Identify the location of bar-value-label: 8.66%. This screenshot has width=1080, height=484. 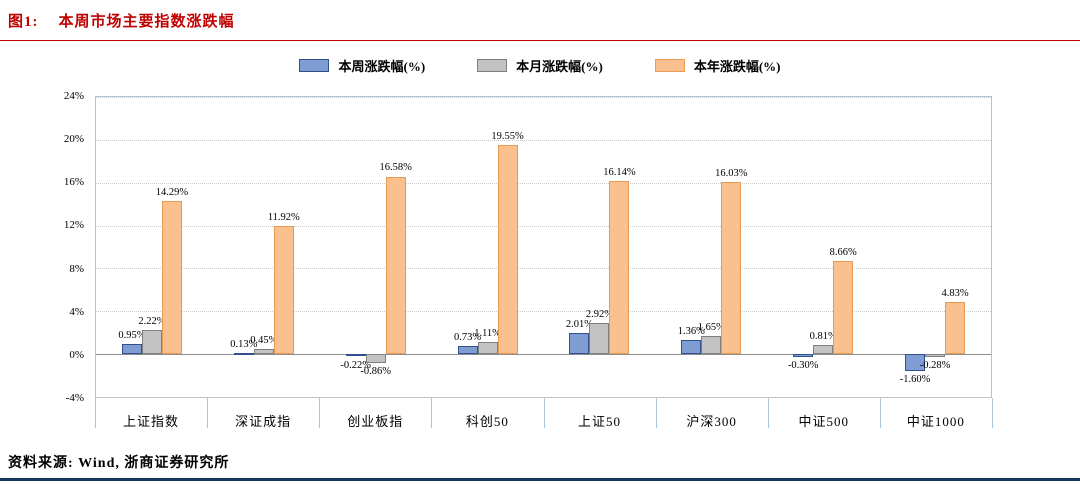
(843, 253).